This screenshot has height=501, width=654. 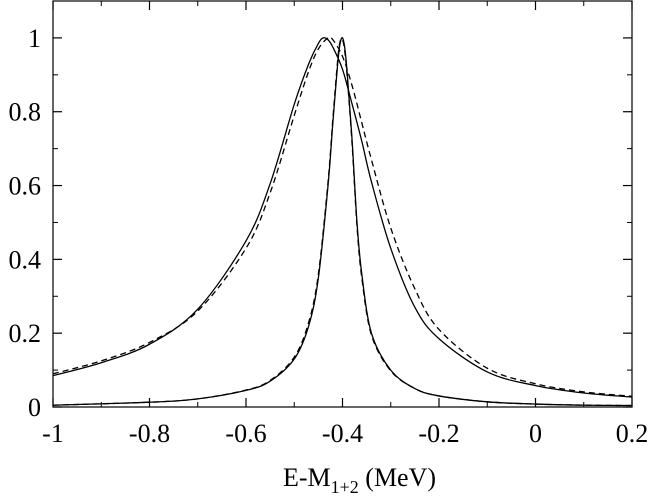 What do you see at coordinates (632, 433) in the screenshot?
I see `x-tick-label: 0.2` at bounding box center [632, 433].